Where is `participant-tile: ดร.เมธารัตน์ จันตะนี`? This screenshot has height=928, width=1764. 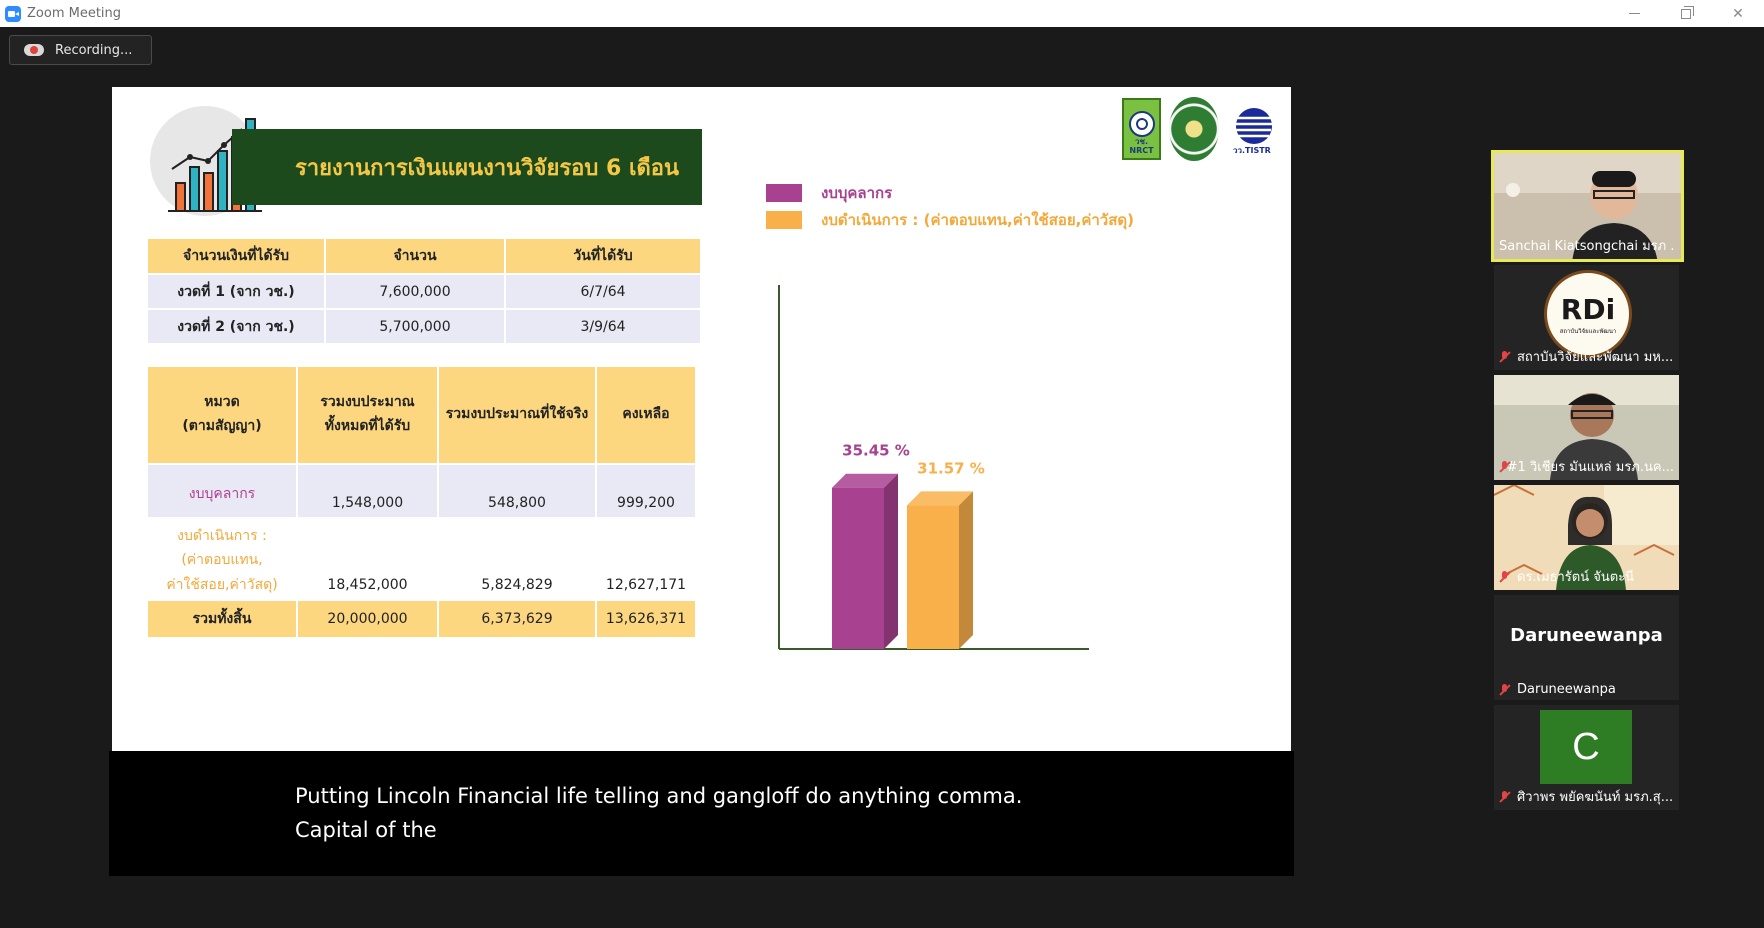 participant-tile: ดร.เมธารัตน์ จันตะนี is located at coordinates (1586, 537).